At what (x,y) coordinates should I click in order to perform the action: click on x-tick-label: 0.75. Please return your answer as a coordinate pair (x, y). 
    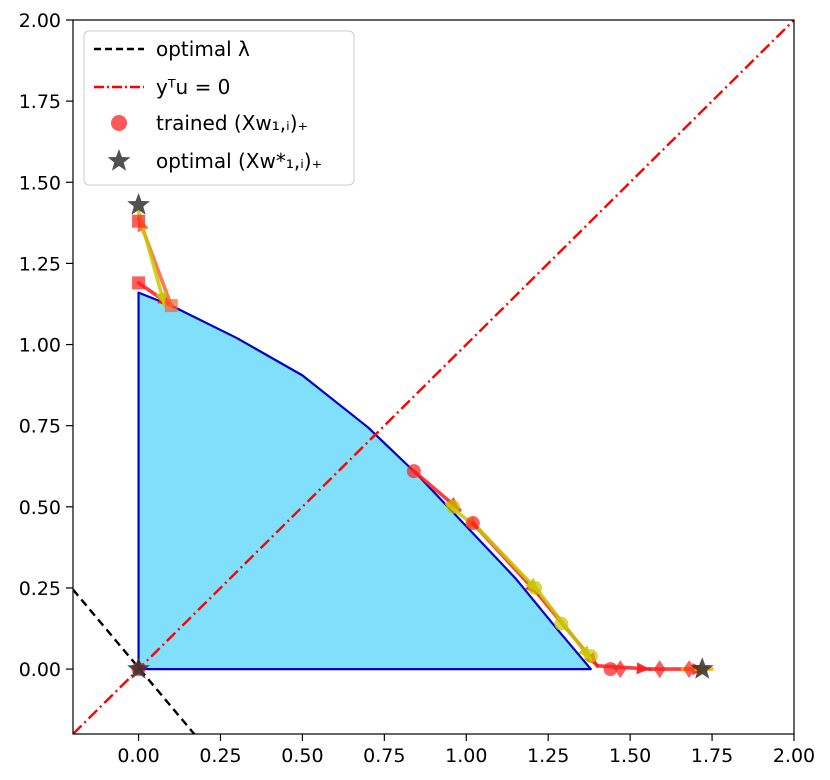
    Looking at the image, I should click on (384, 756).